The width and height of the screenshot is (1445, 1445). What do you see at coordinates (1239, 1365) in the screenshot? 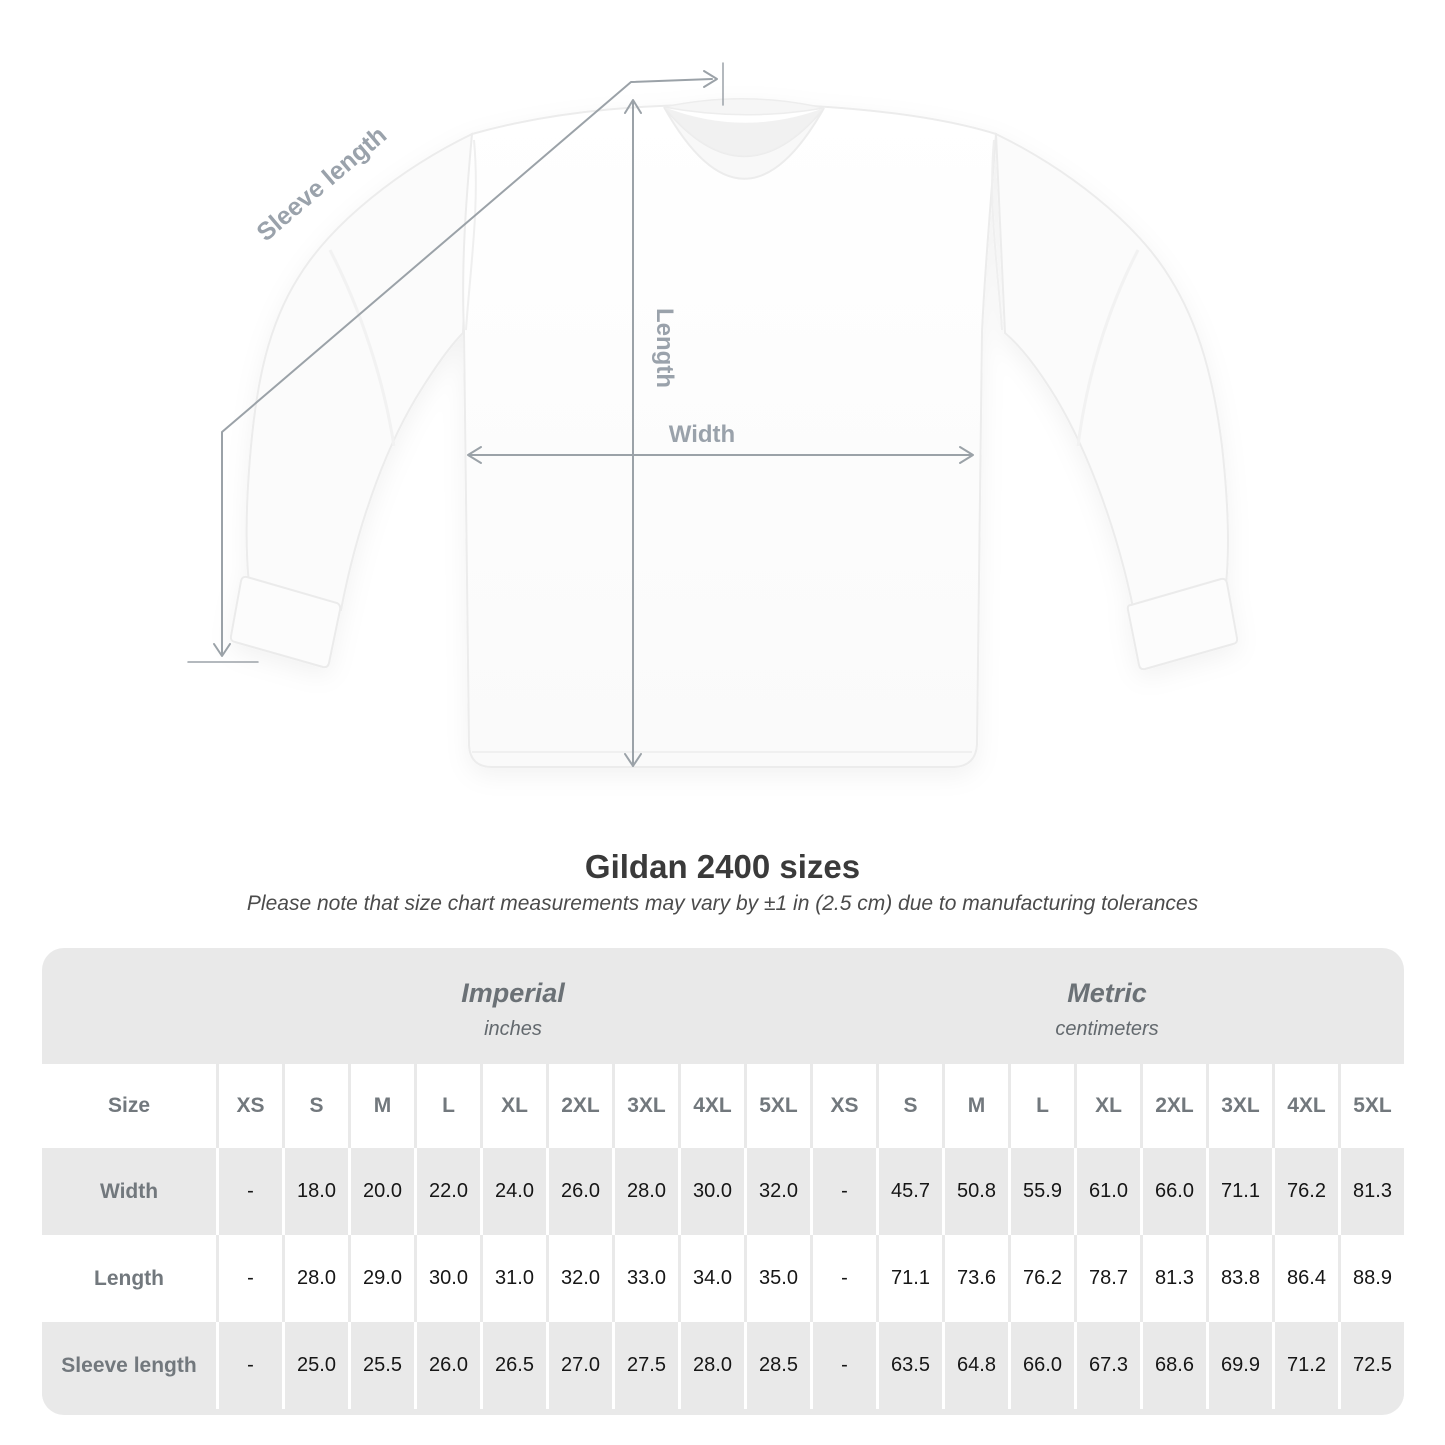
I see `metric-value-cell: 69.9` at bounding box center [1239, 1365].